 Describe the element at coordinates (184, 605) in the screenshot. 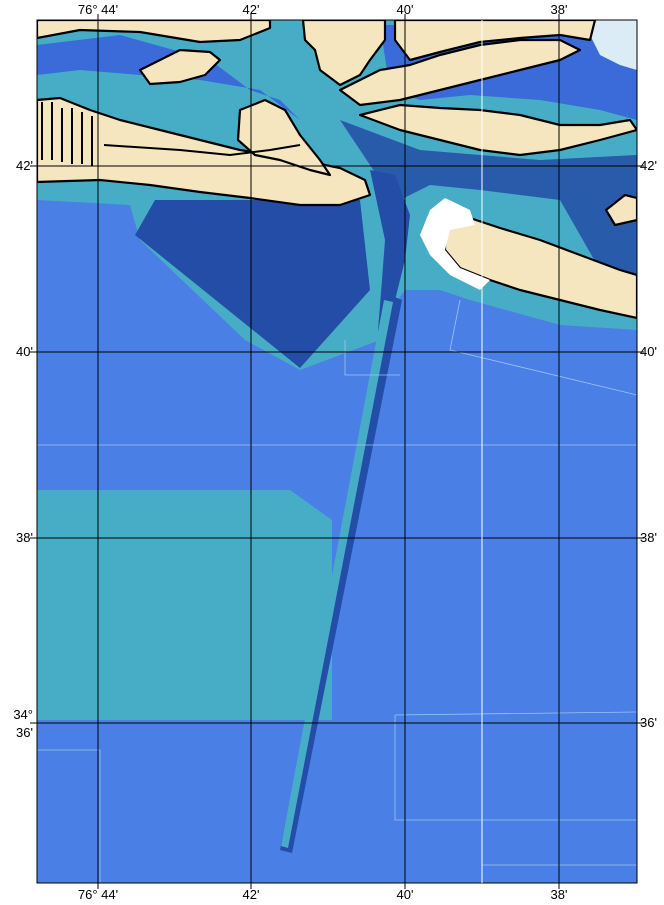

I see `shallow-shelf-area` at that location.